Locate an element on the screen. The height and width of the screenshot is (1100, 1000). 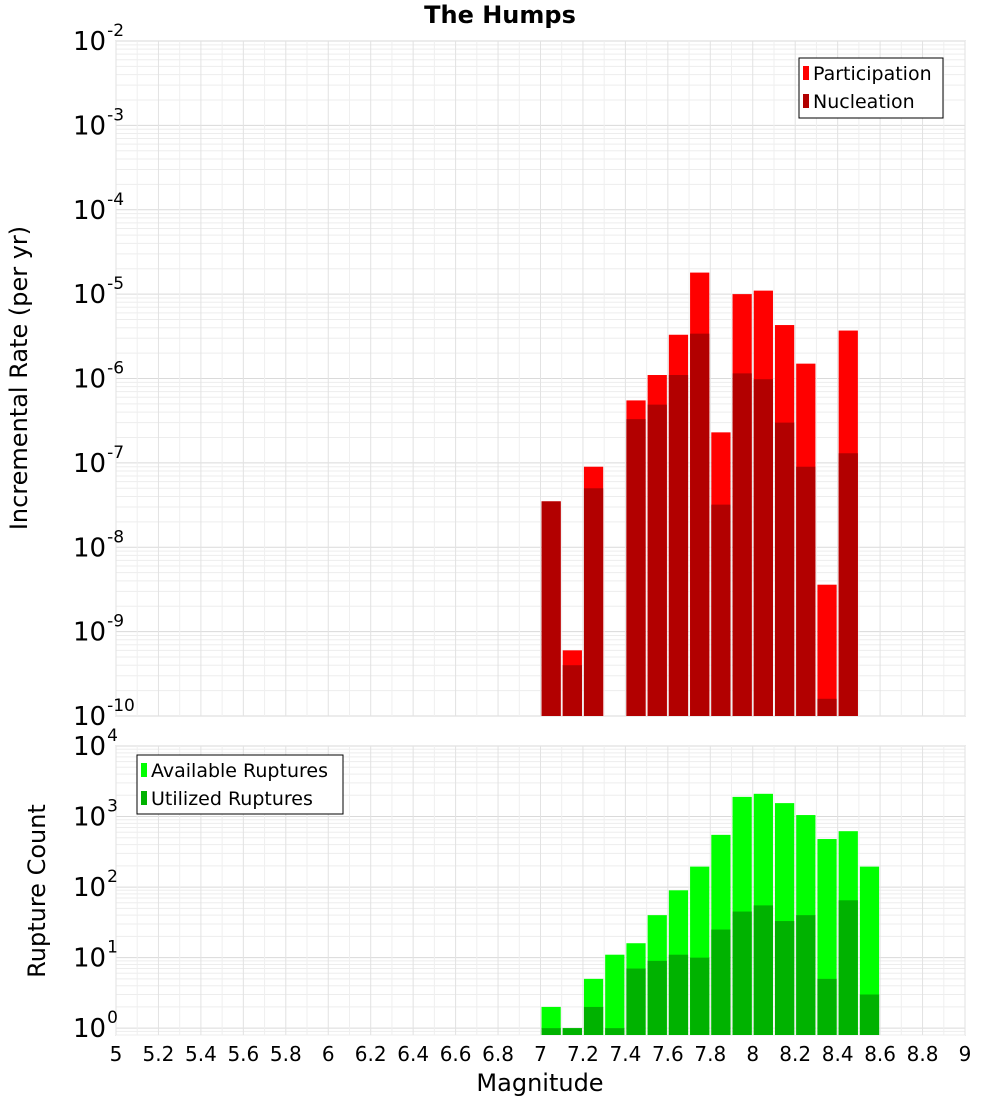
x-tick-label: 6 is located at coordinates (328, 1054).